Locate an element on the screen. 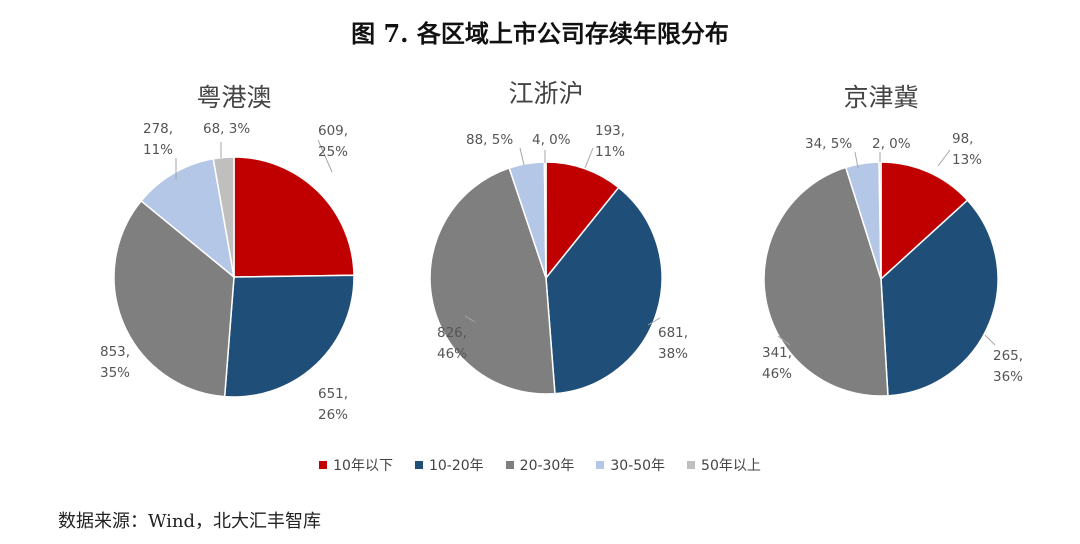  data-label: 88, 5% is located at coordinates (489, 140).